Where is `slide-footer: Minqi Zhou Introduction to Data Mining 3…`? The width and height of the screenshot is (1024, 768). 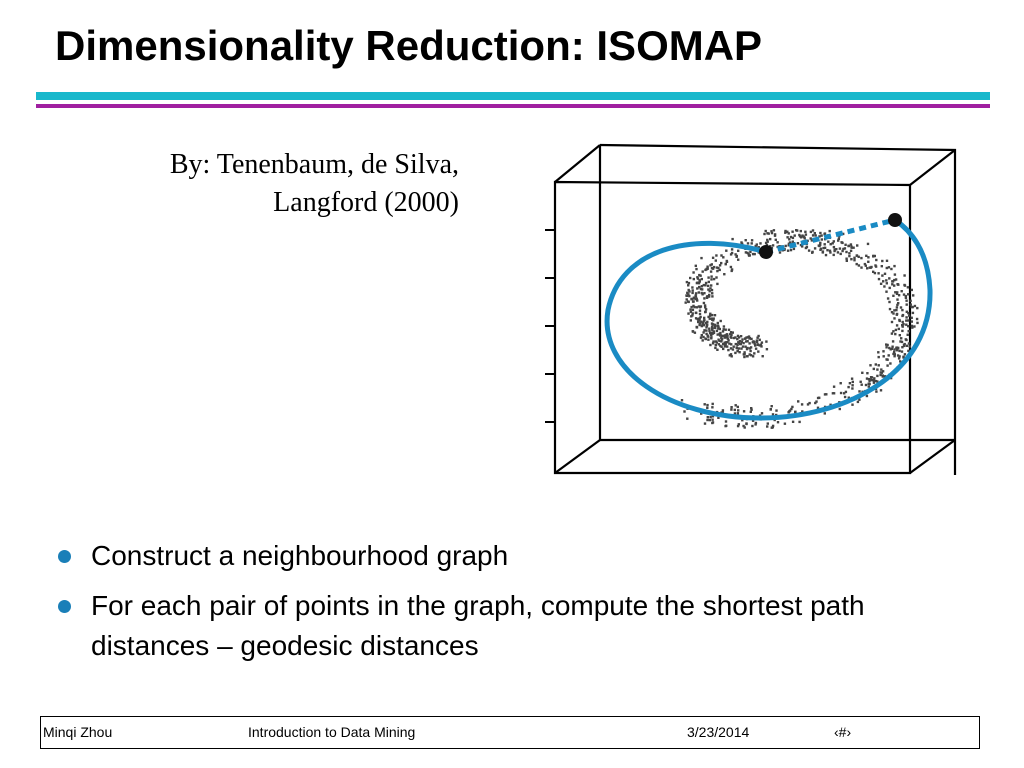 slide-footer: Minqi Zhou Introduction to Data Mining 3… is located at coordinates (510, 732).